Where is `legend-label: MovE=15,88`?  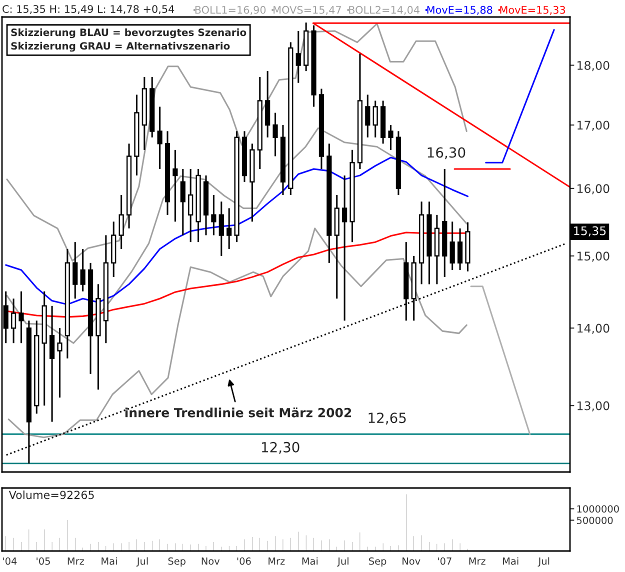 legend-label: MovE=15,88 is located at coordinates (459, 10).